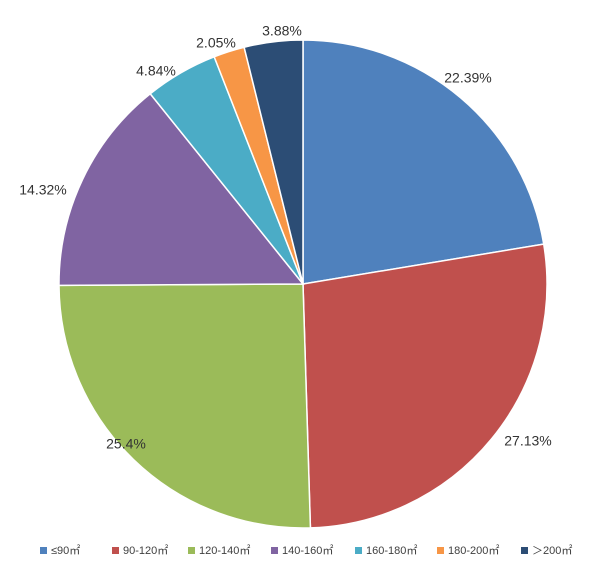 This screenshot has height=583, width=607. What do you see at coordinates (391, 550) in the screenshot?
I see `legend-label: 160-180㎡` at bounding box center [391, 550].